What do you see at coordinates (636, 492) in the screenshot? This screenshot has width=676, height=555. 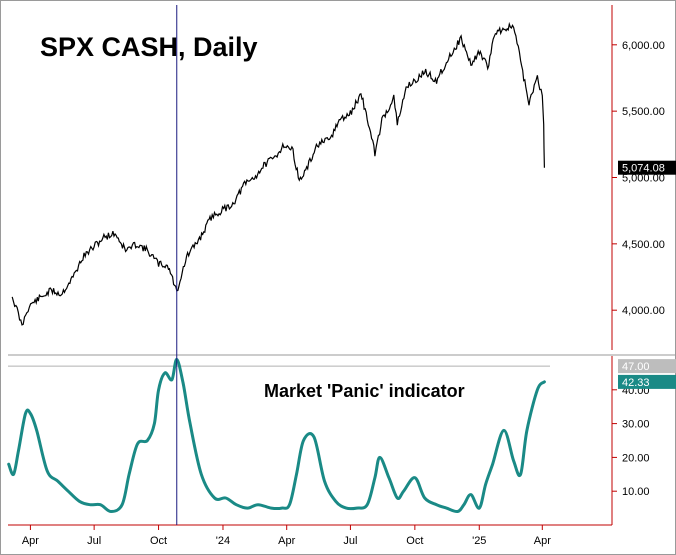 I see `indicator-y-tick-label: 10.00` at bounding box center [636, 492].